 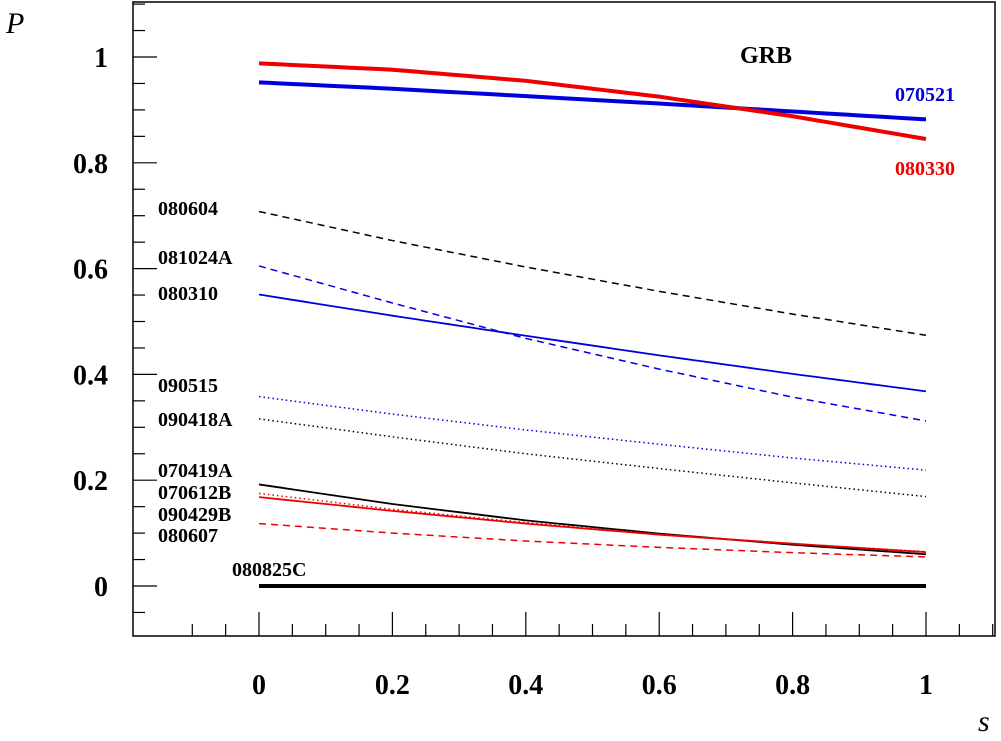 What do you see at coordinates (392, 685) in the screenshot?
I see `x-tick-label: 0.2` at bounding box center [392, 685].